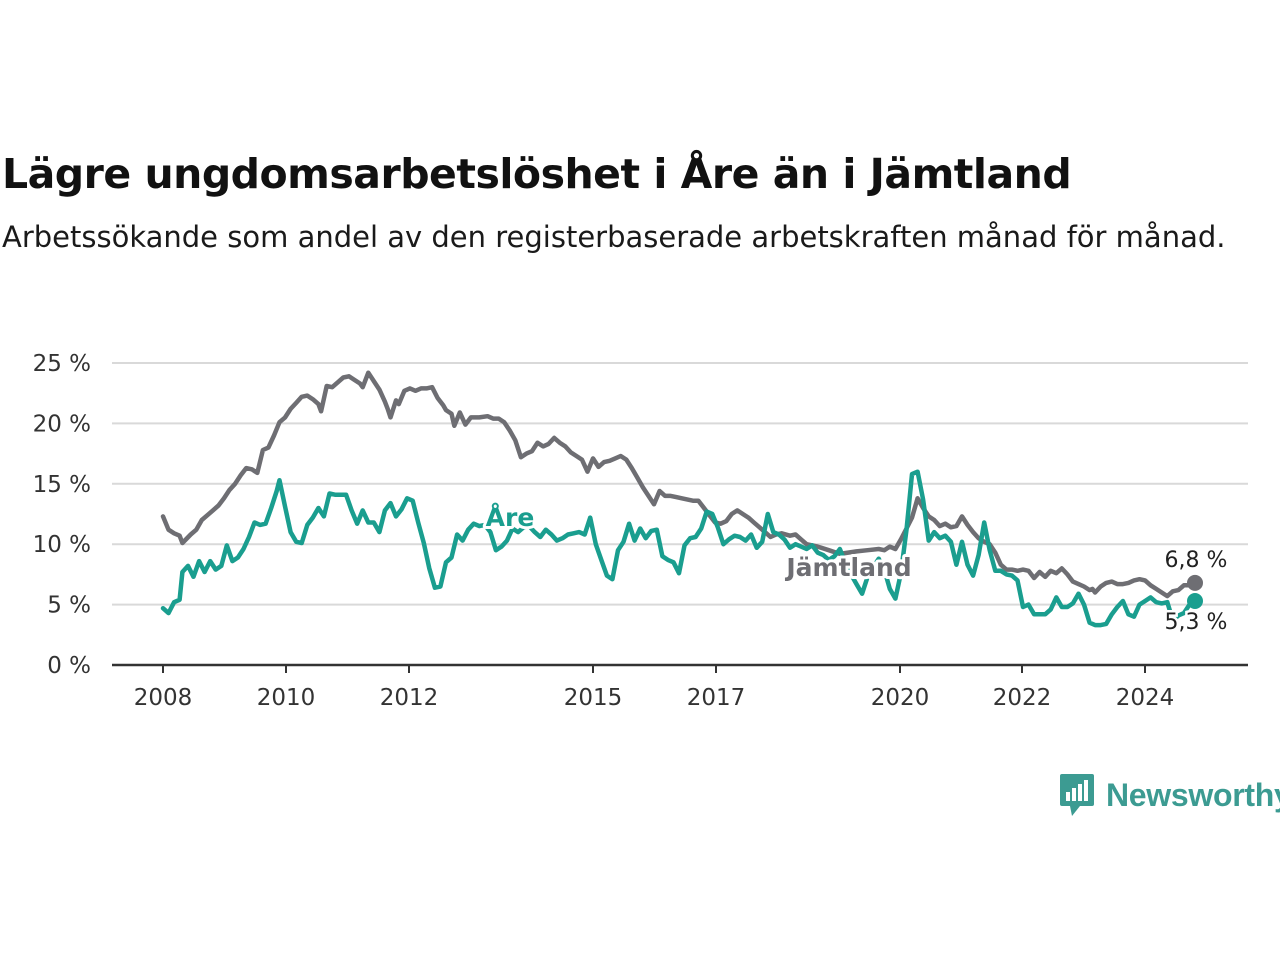  What do you see at coordinates (163, 698) in the screenshot?
I see `x-tick-label: 2008` at bounding box center [163, 698].